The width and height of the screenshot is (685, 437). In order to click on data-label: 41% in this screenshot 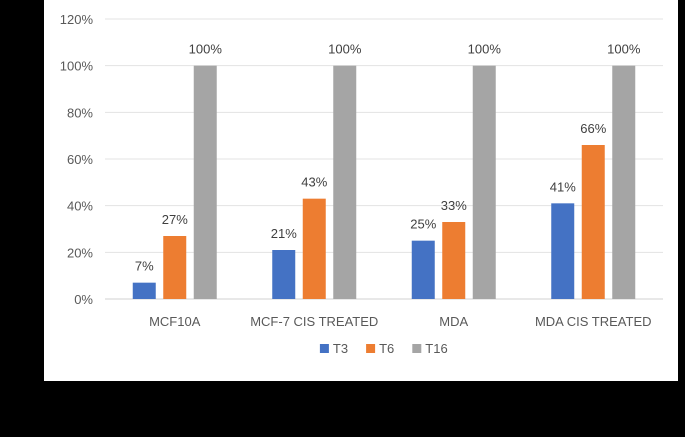, I will do `click(563, 186)`.